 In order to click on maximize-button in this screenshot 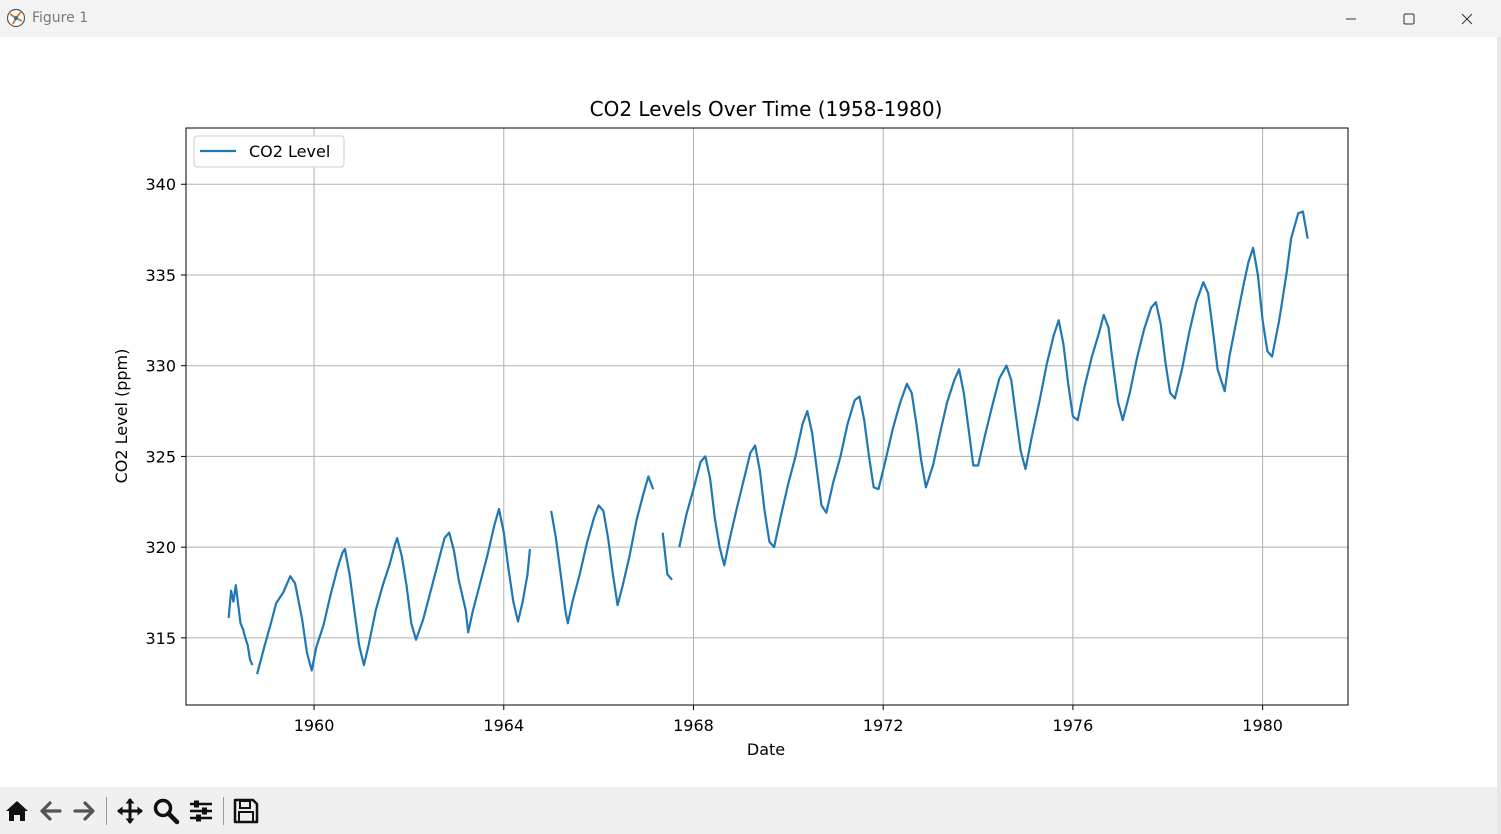, I will do `click(1409, 18)`.